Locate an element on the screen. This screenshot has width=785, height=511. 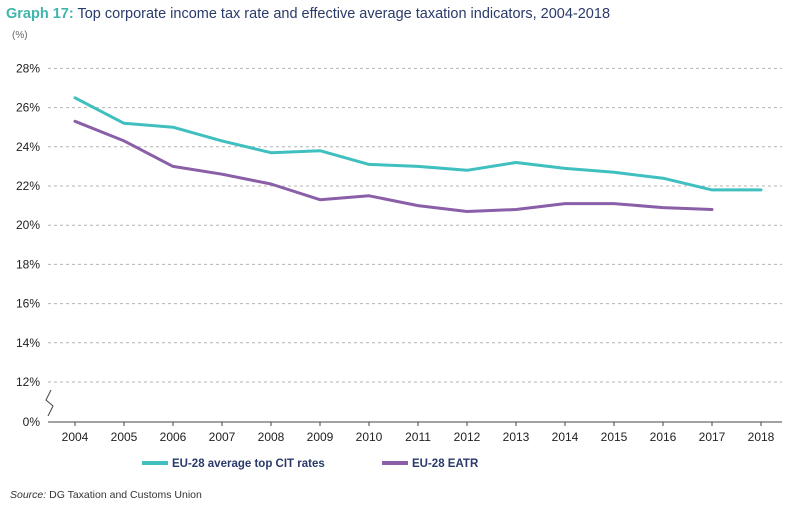
x-tick-label: 2007 is located at coordinates (222, 437).